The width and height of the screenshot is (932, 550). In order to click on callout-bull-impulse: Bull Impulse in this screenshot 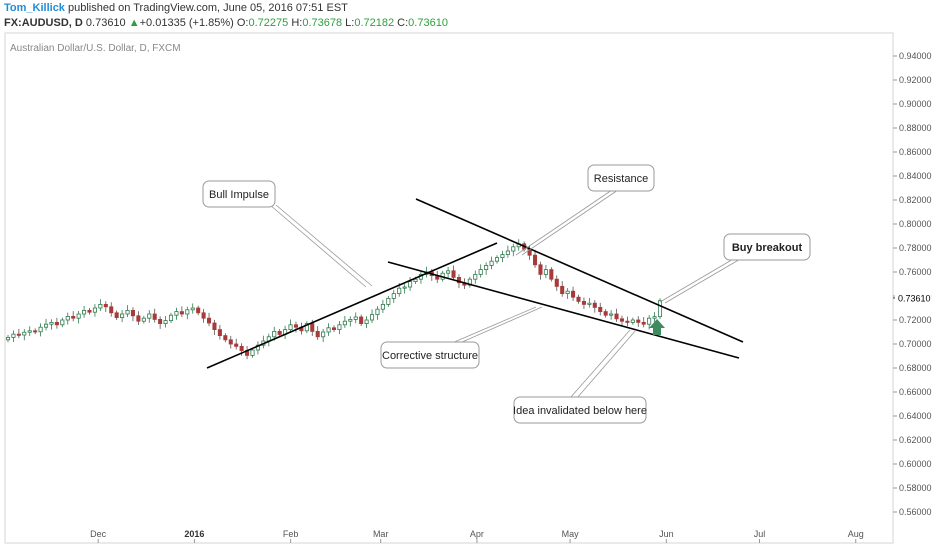, I will do `click(239, 194)`.